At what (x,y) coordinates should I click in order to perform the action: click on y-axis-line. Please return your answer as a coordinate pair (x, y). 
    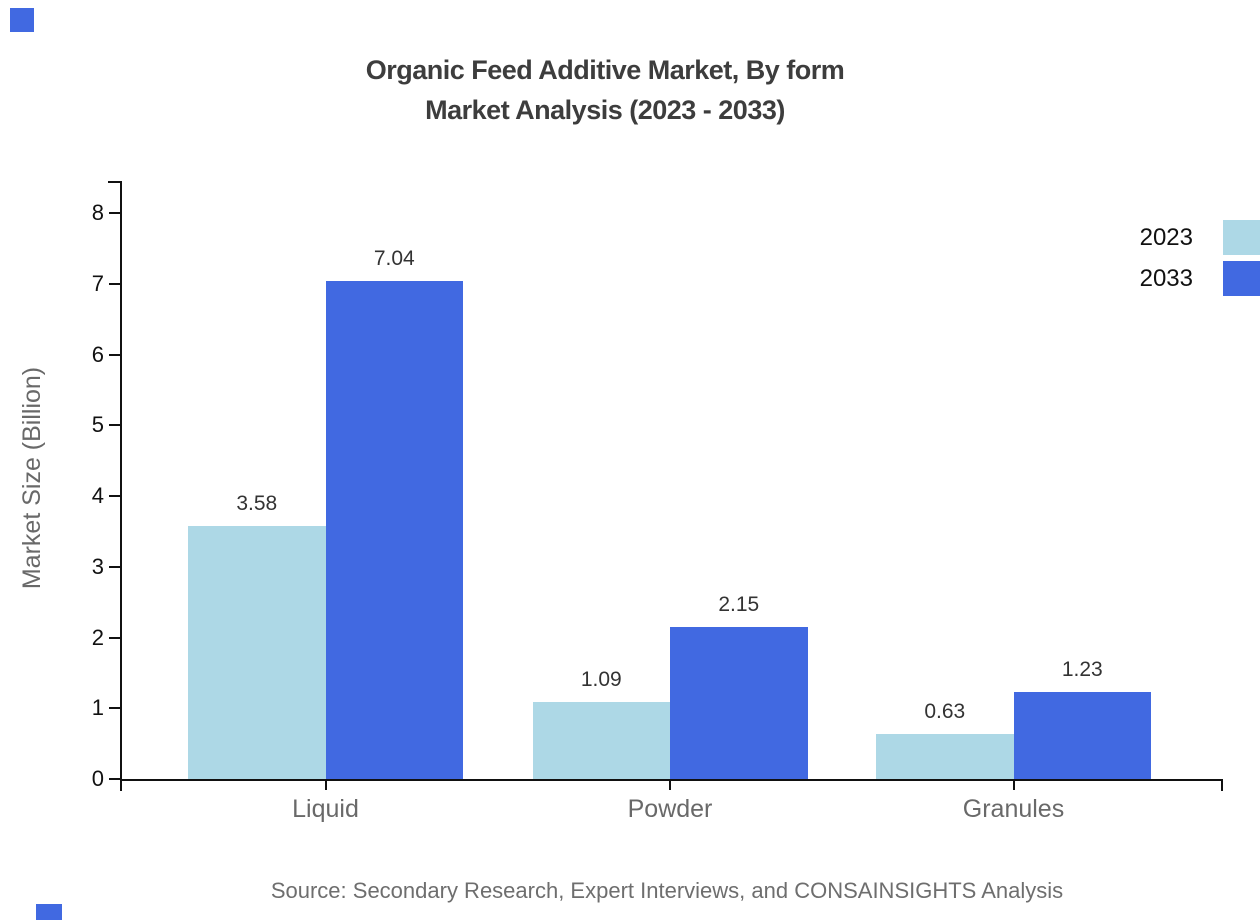
    Looking at the image, I should click on (121, 481).